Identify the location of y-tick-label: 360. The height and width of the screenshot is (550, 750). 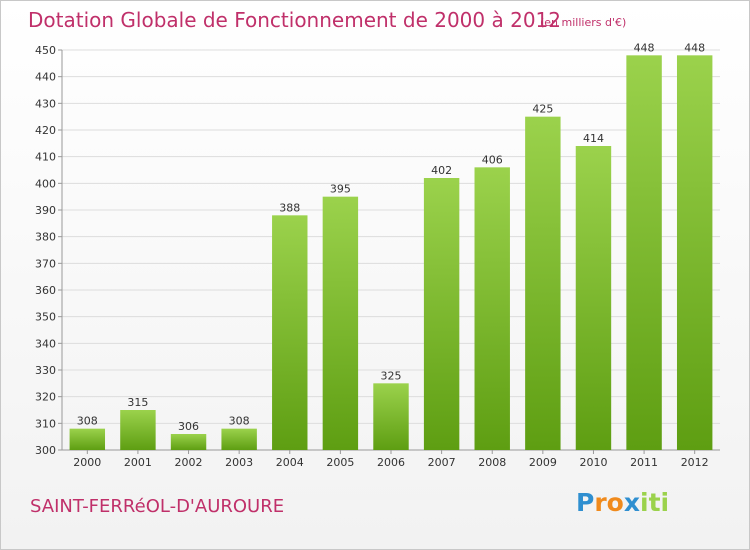
(45, 290).